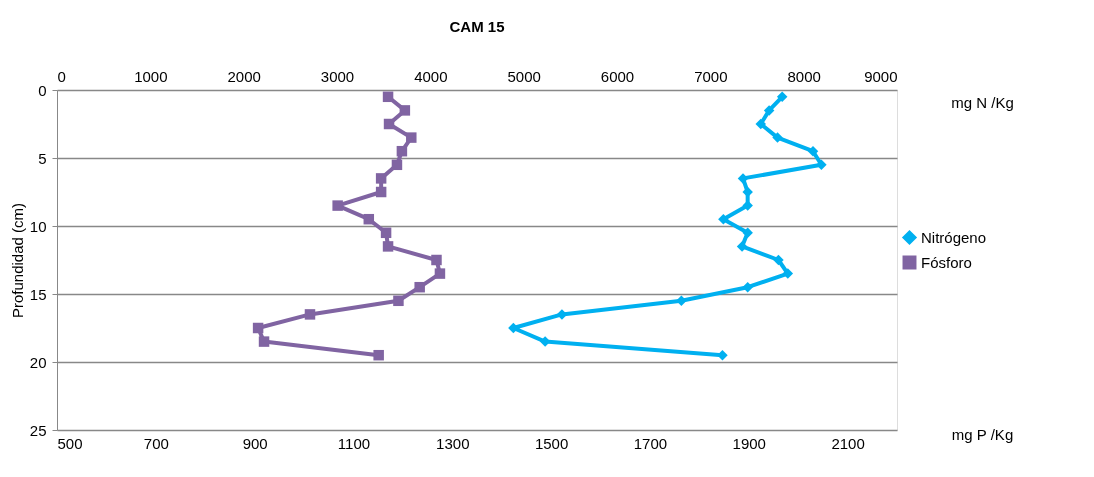 This screenshot has width=1094, height=477. I want to click on x-tick-label: 1100, so click(354, 443).